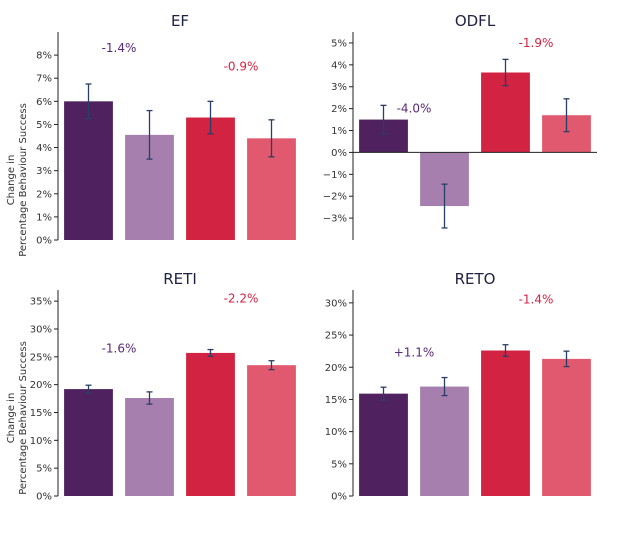  What do you see at coordinates (335, 197) in the screenshot?
I see `y-tick-label: −2%` at bounding box center [335, 197].